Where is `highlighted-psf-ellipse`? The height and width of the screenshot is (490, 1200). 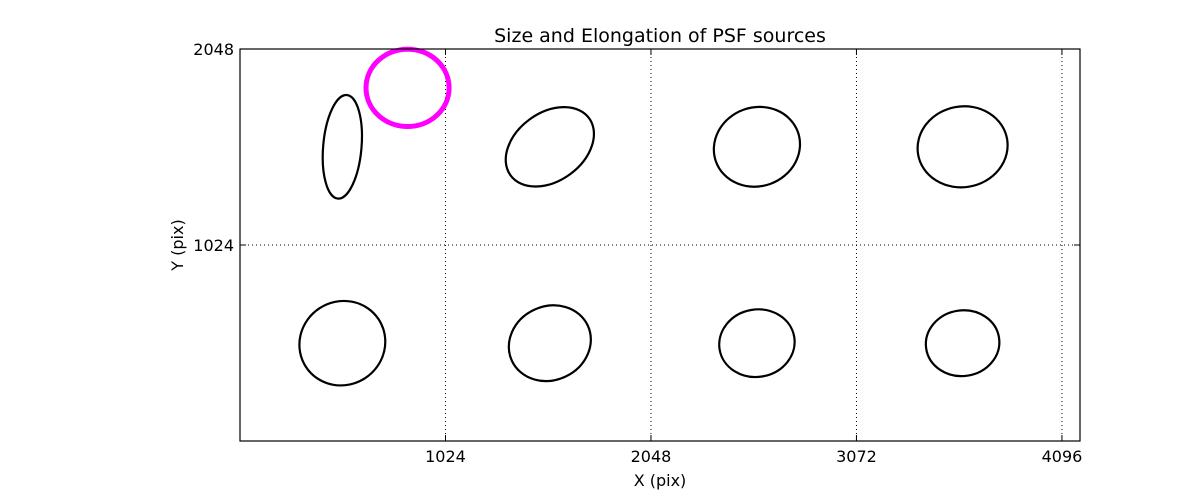 highlighted-psf-ellipse is located at coordinates (407, 88).